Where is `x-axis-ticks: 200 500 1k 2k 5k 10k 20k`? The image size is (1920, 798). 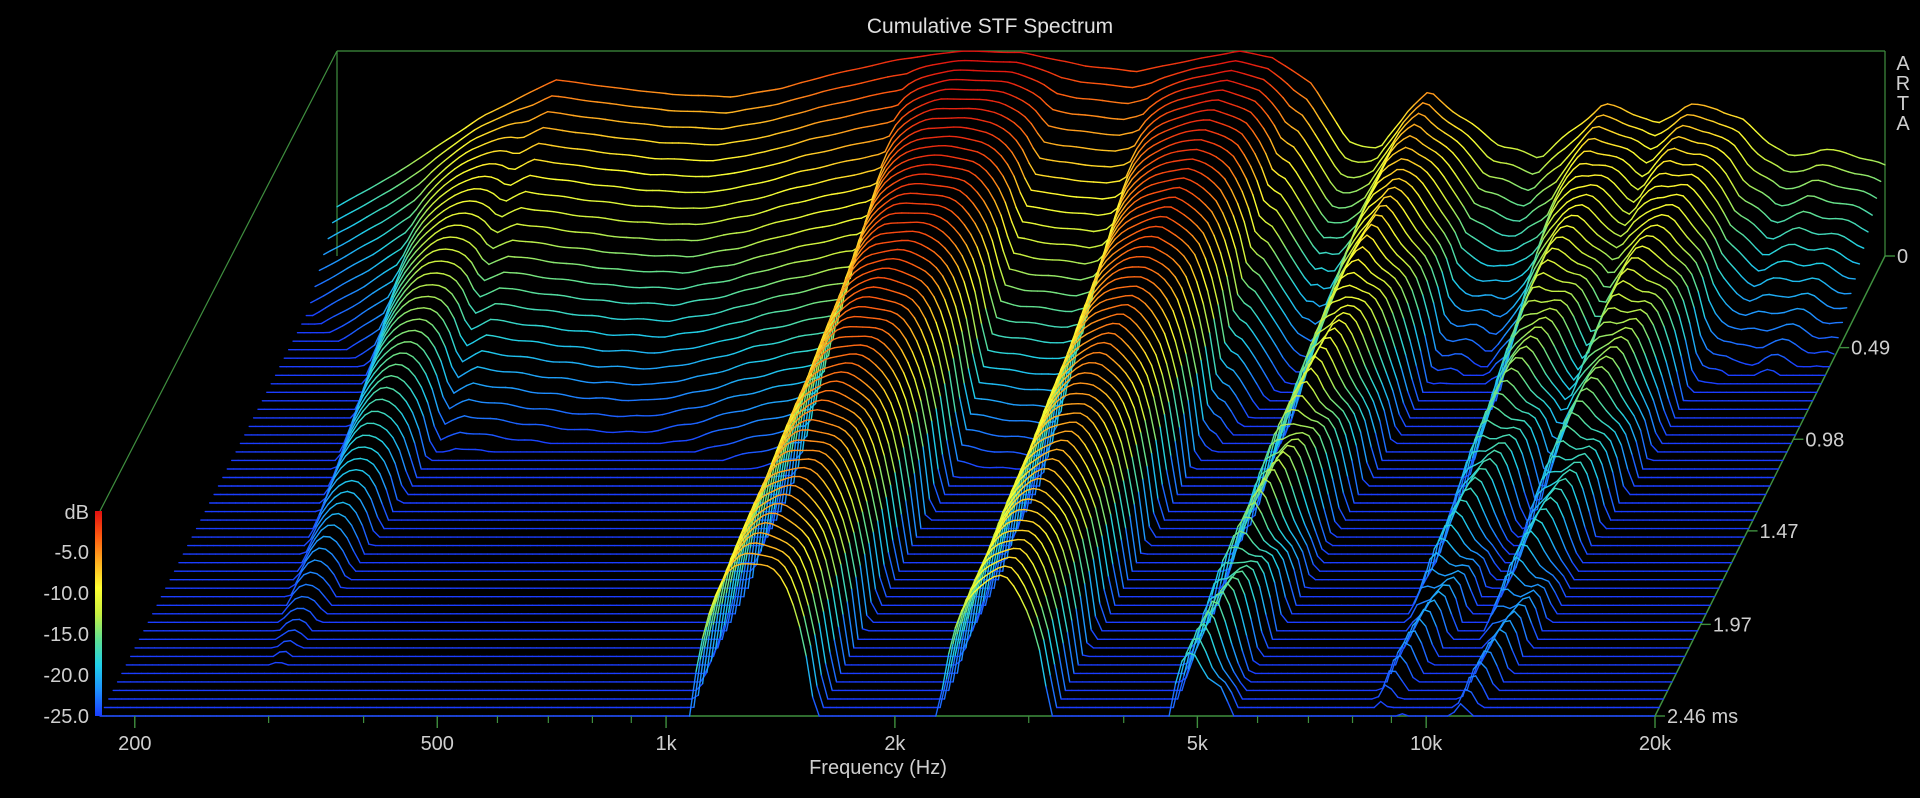
x-axis-ticks: 200 500 1k 2k 5k 10k 20k is located at coordinates (895, 735).